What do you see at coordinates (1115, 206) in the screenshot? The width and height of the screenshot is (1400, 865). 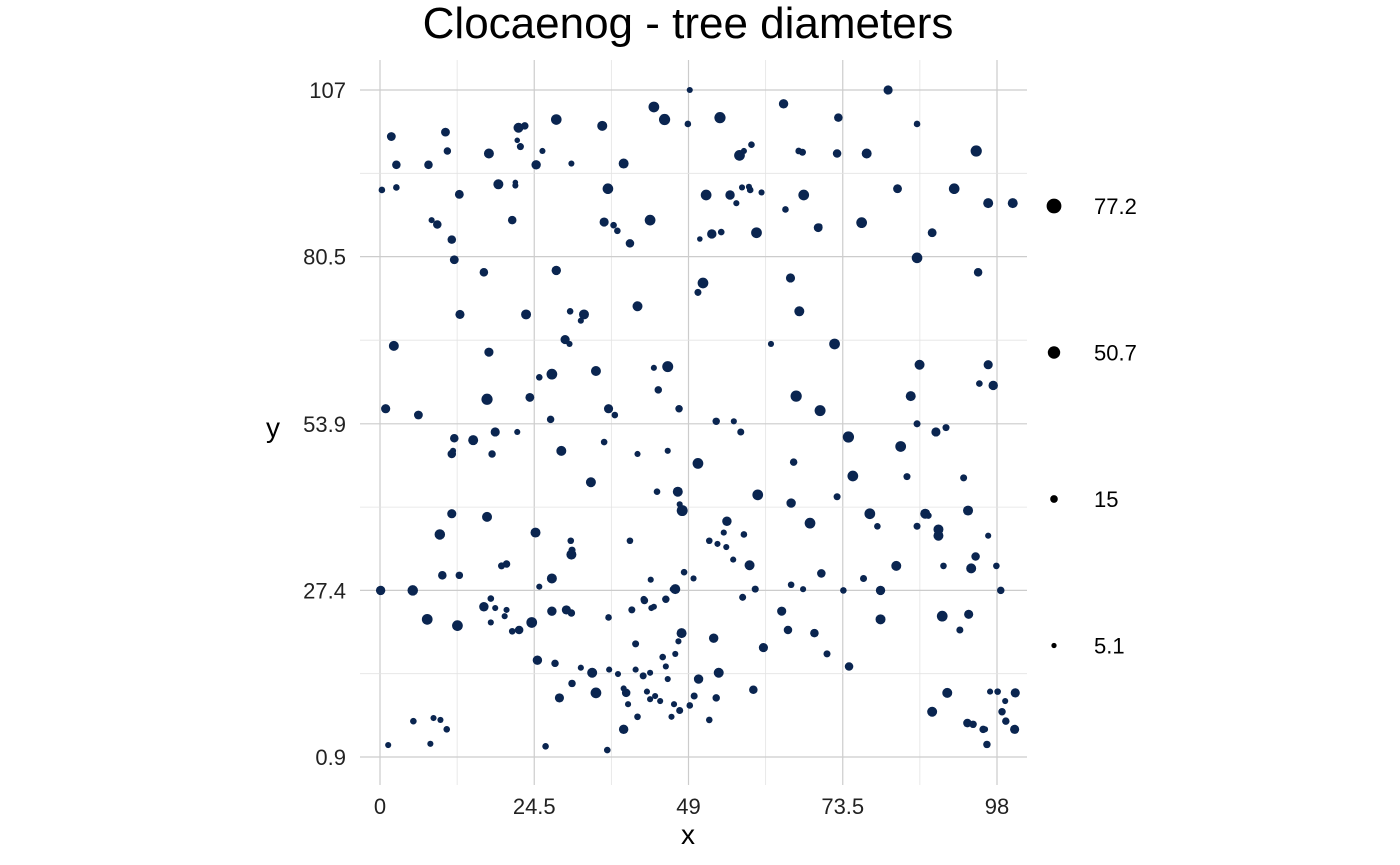 I see `legend-label: 77.2` at bounding box center [1115, 206].